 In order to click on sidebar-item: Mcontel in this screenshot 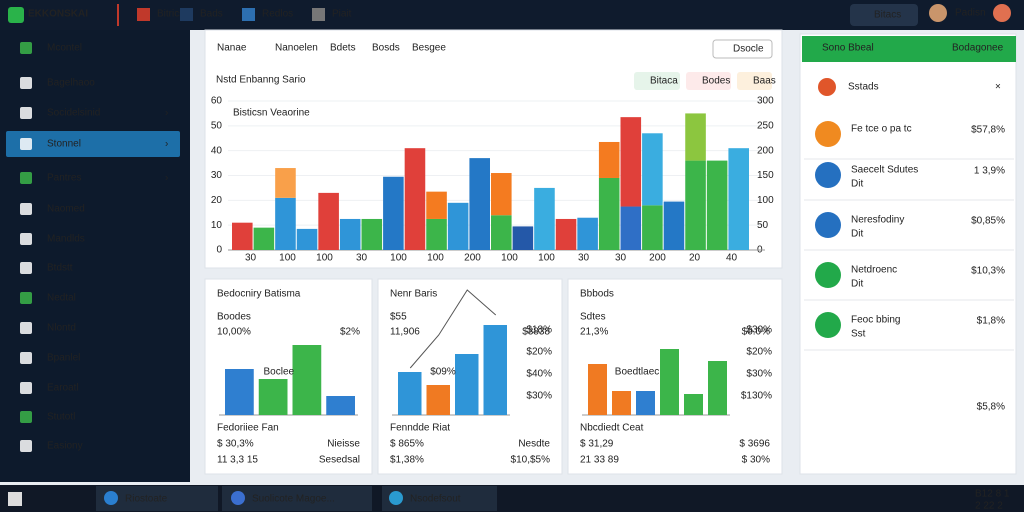, I will do `click(64, 48)`.